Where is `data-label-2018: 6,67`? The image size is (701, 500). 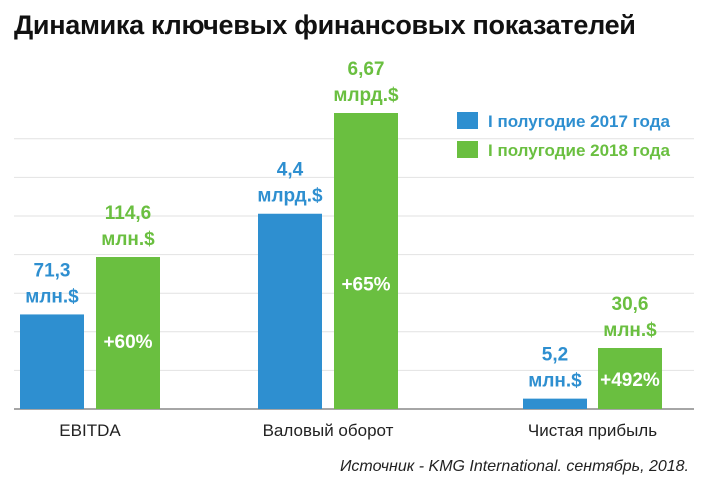 data-label-2018: 6,67 is located at coordinates (366, 69).